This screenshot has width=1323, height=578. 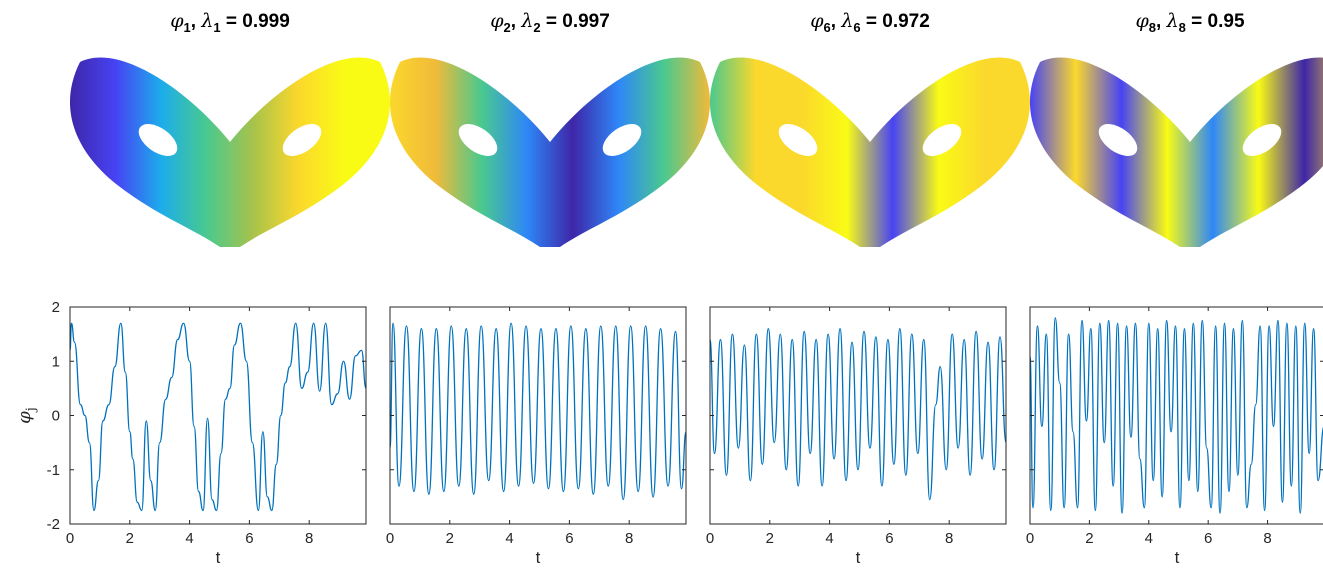 I want to click on title-phi-subscript: 2, so click(x=507, y=27).